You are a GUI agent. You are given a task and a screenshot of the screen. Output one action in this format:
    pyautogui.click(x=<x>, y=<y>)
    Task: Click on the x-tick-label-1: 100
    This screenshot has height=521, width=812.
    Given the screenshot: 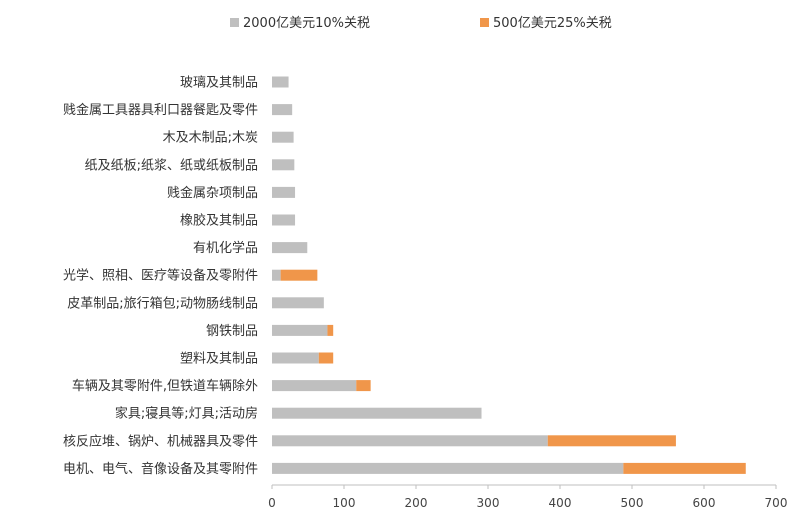 What is the action you would take?
    pyautogui.click(x=344, y=503)
    